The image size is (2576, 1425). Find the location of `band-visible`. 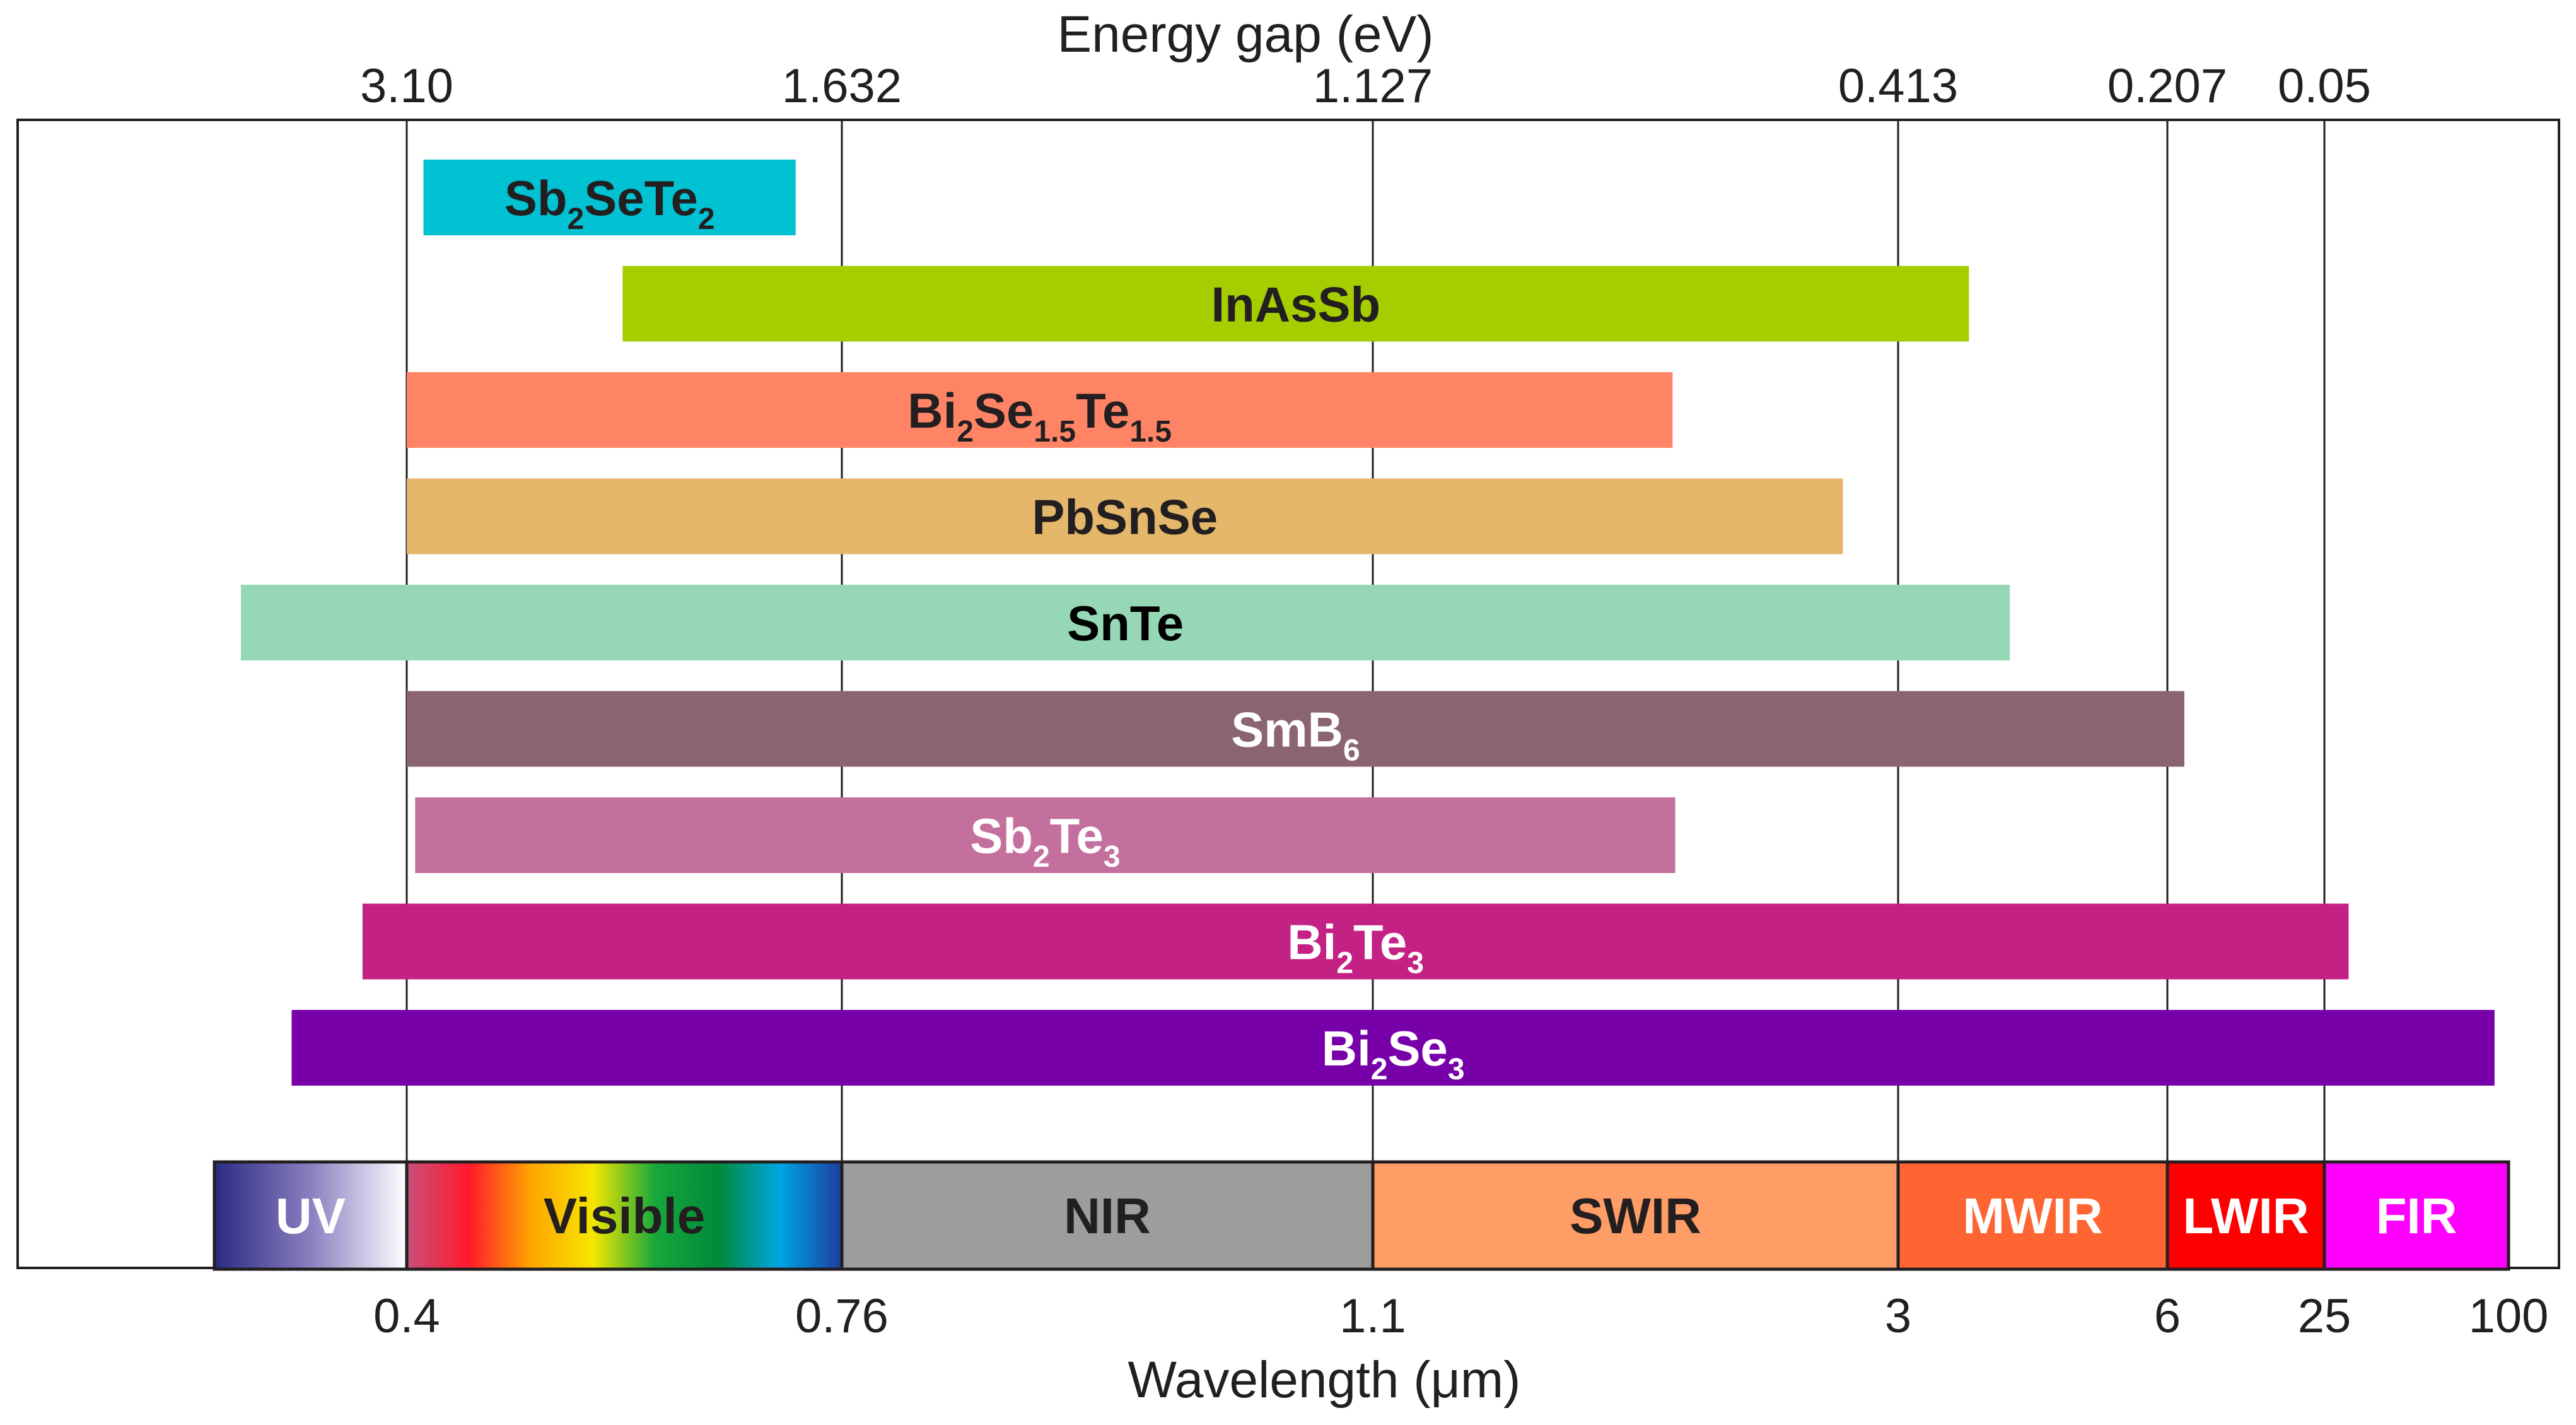

band-visible is located at coordinates (624, 1215).